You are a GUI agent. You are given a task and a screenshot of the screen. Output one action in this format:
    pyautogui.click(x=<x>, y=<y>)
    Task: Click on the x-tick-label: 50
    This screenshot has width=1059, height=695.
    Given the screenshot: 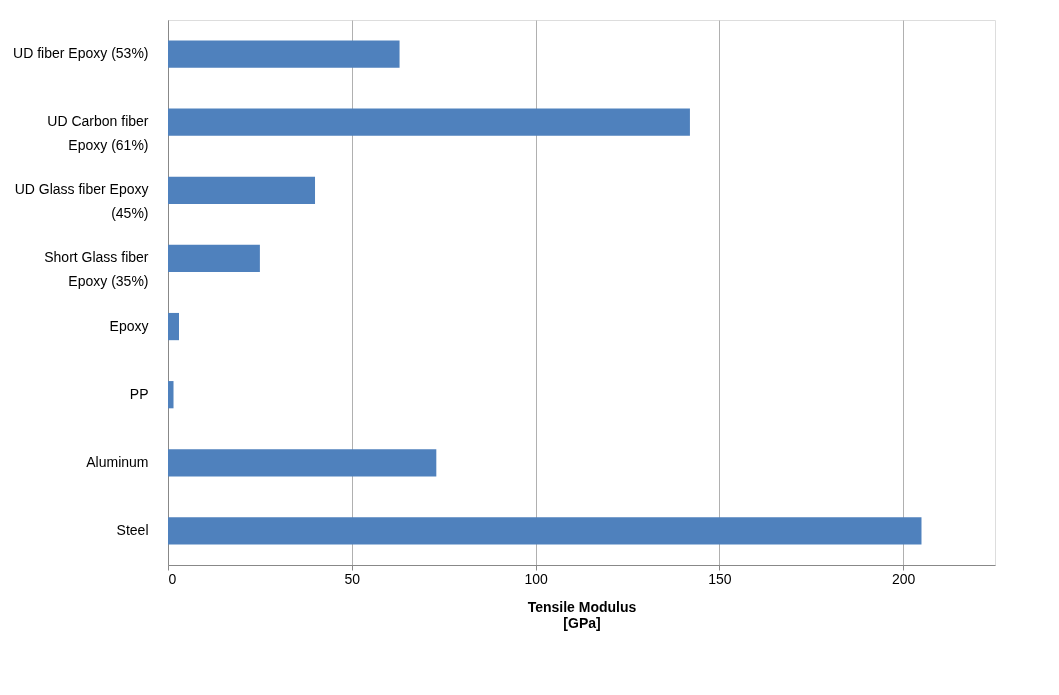 What is the action you would take?
    pyautogui.click(x=352, y=578)
    